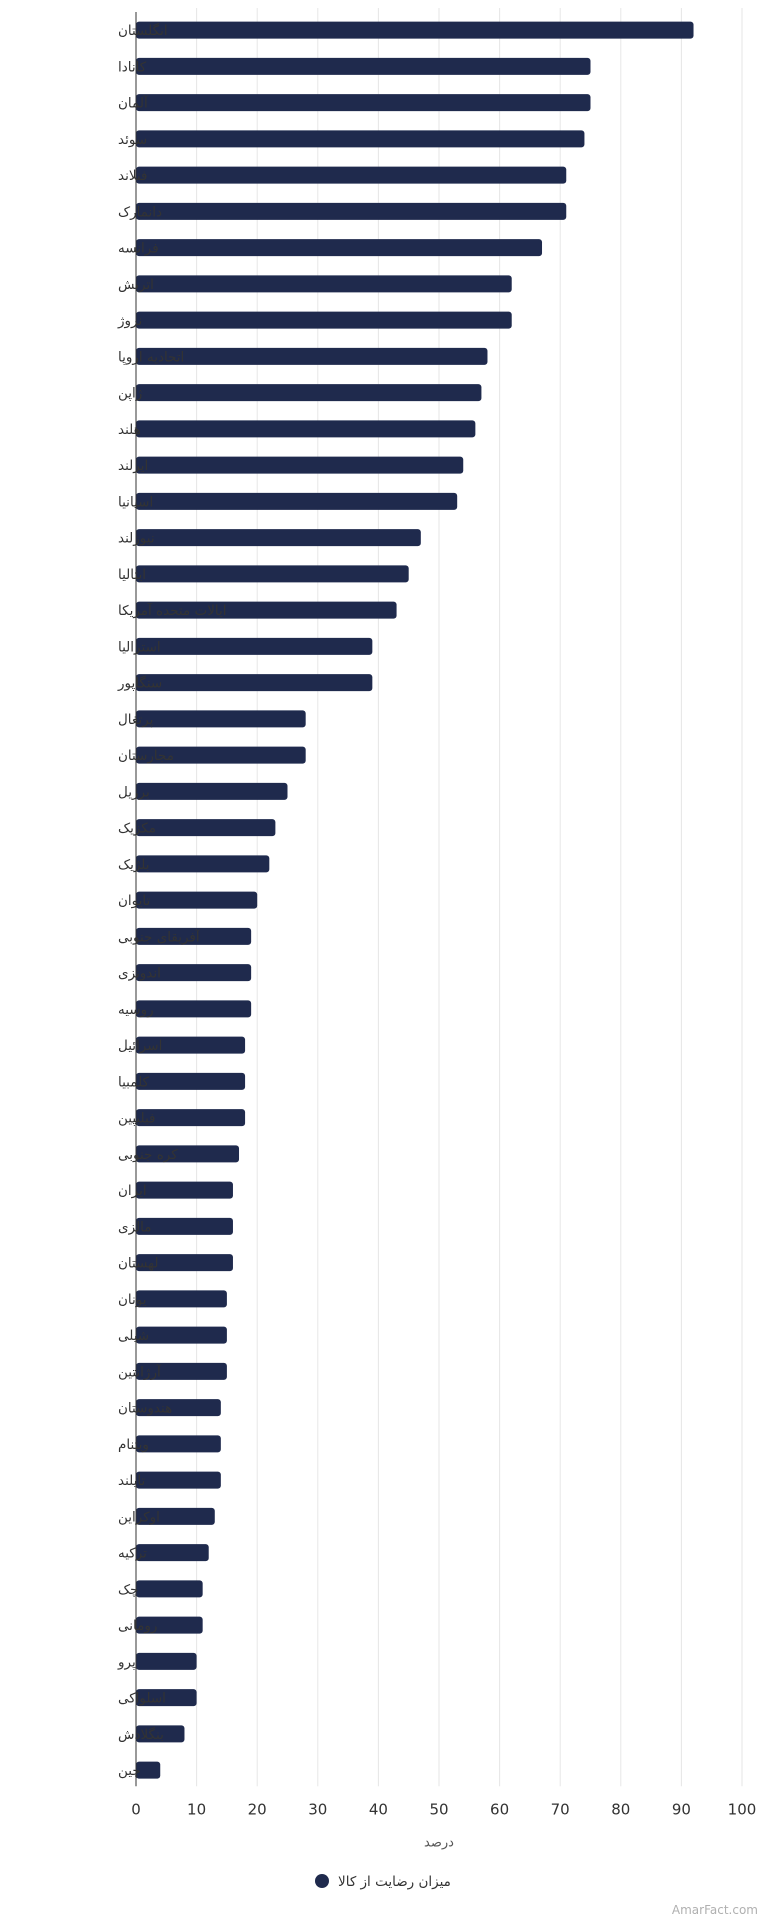 The height and width of the screenshot is (1920, 768). Describe the element at coordinates (134, 1082) in the screenshot. I see `category-label: کلمبیا` at that location.